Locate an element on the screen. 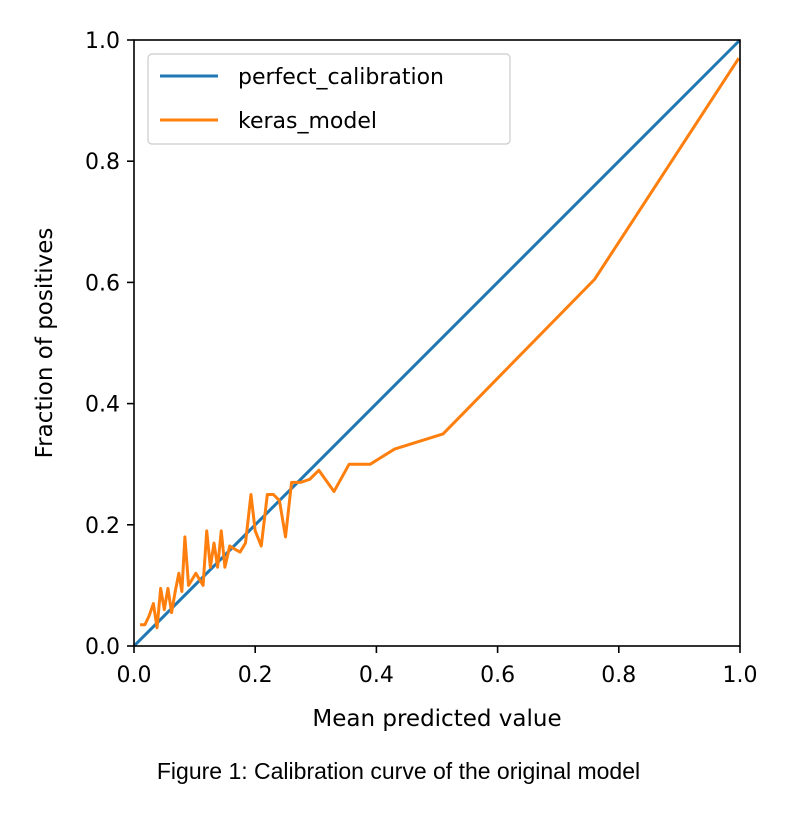  y-tick-label: 0.0 is located at coordinates (102, 647).